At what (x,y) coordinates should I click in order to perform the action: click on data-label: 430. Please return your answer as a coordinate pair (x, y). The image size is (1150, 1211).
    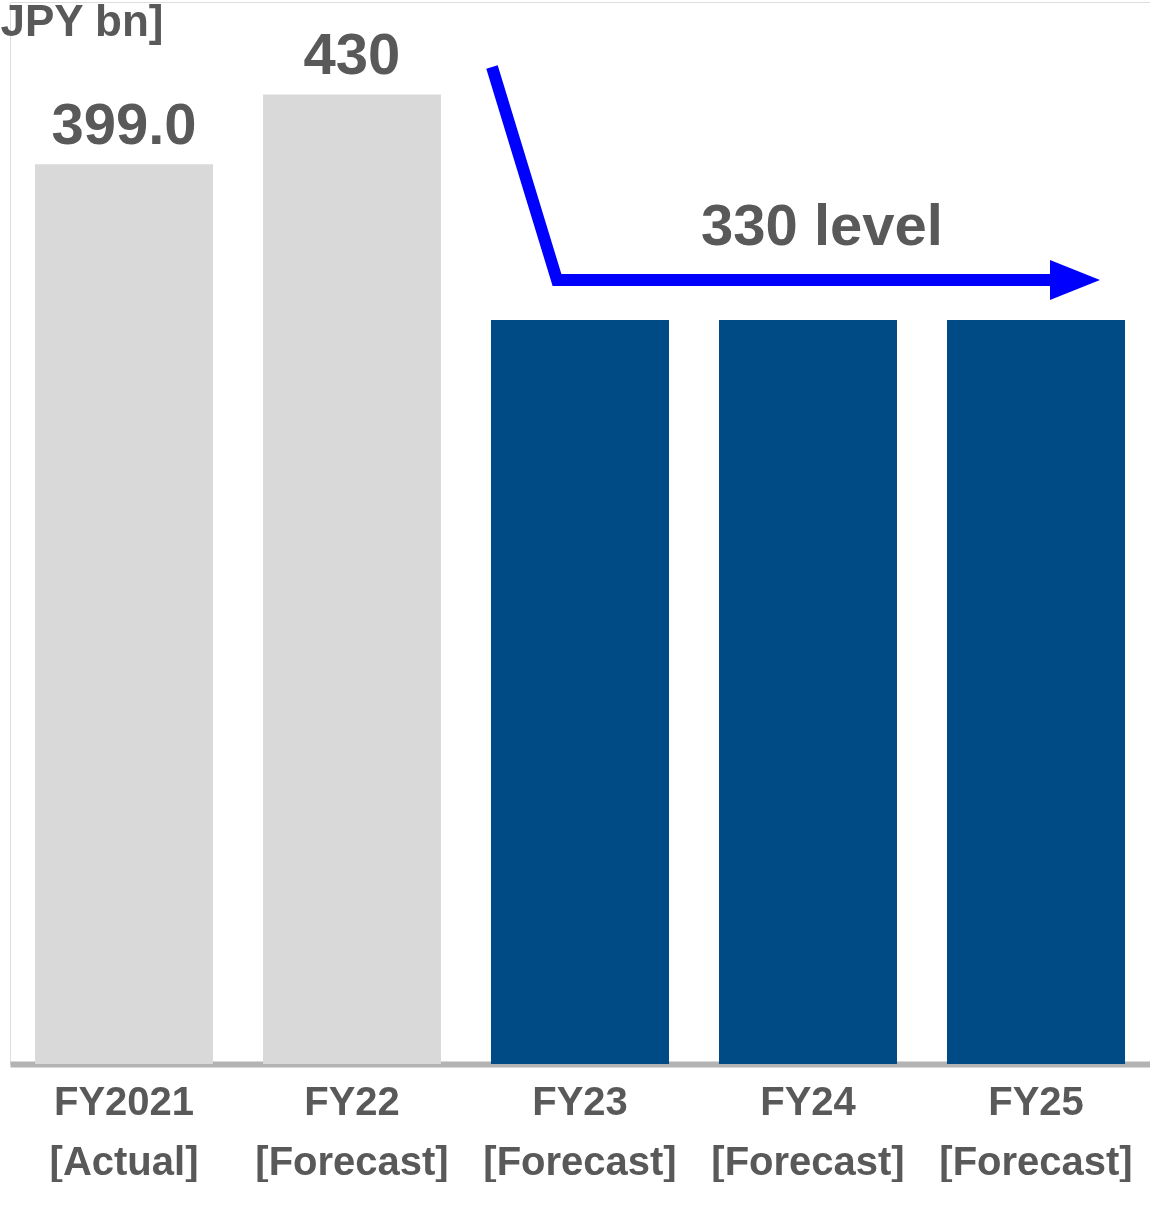
    Looking at the image, I should click on (352, 54).